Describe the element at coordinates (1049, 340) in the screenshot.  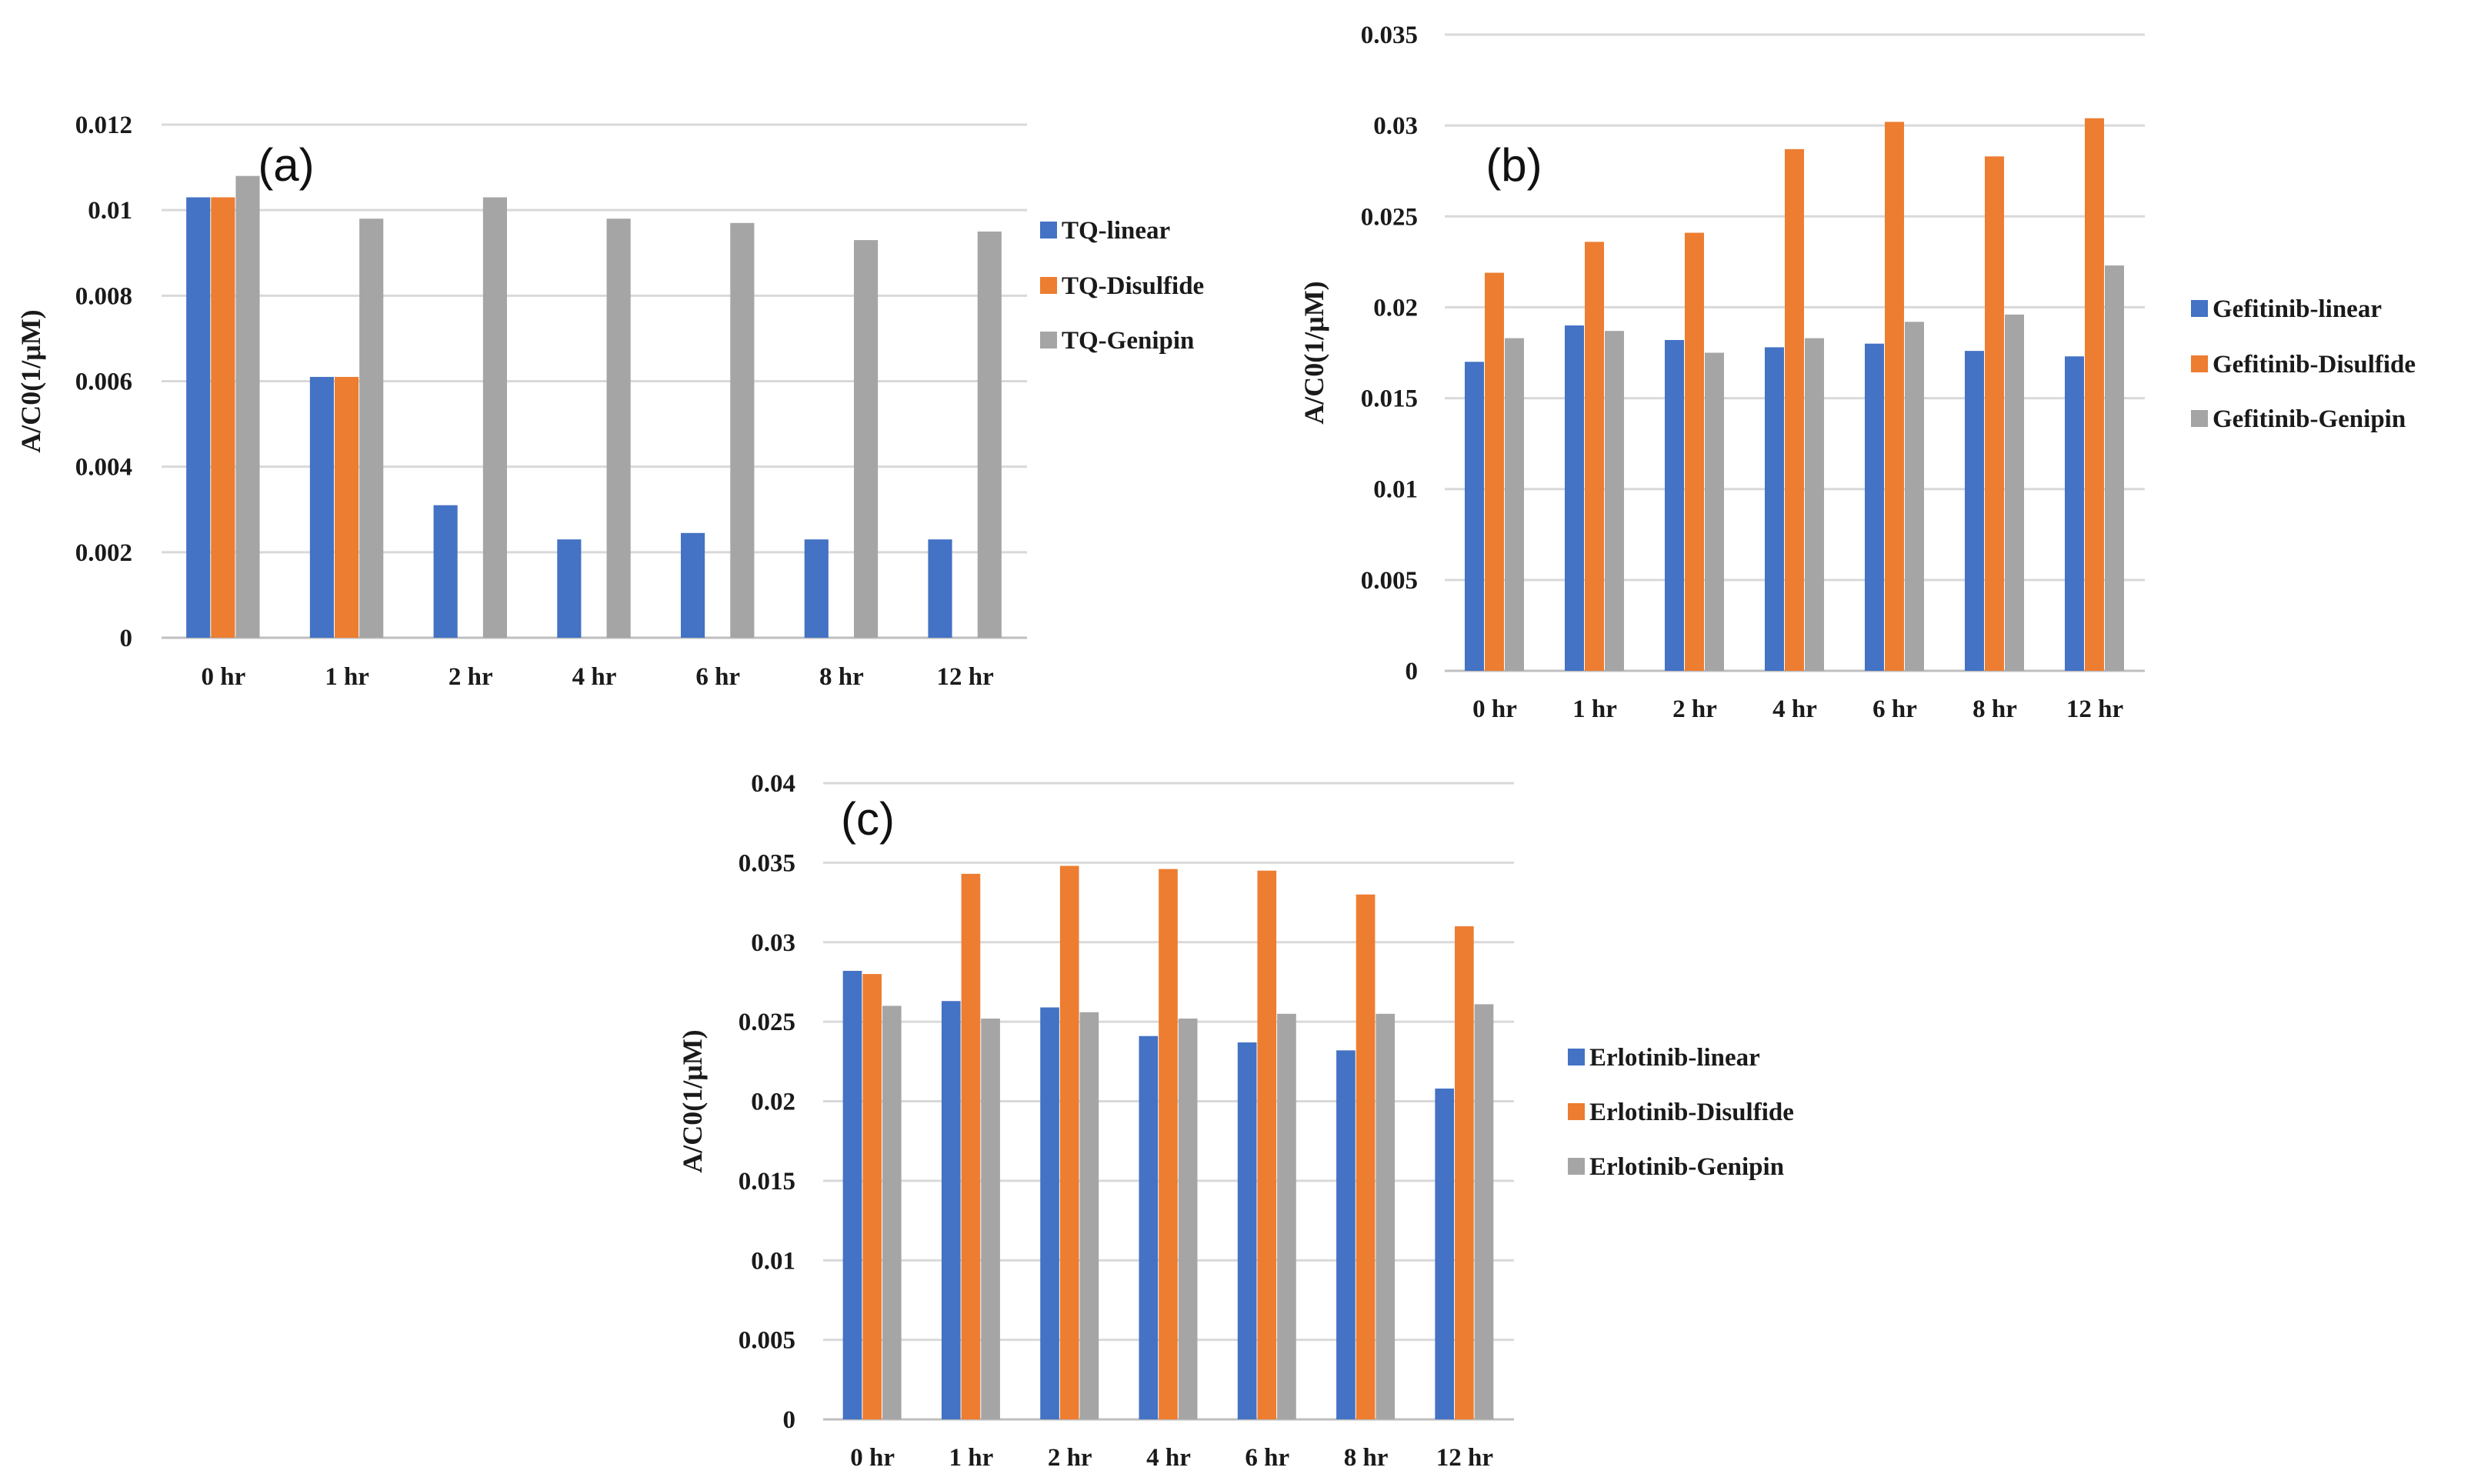
I see `legend-swatch-genipin` at that location.